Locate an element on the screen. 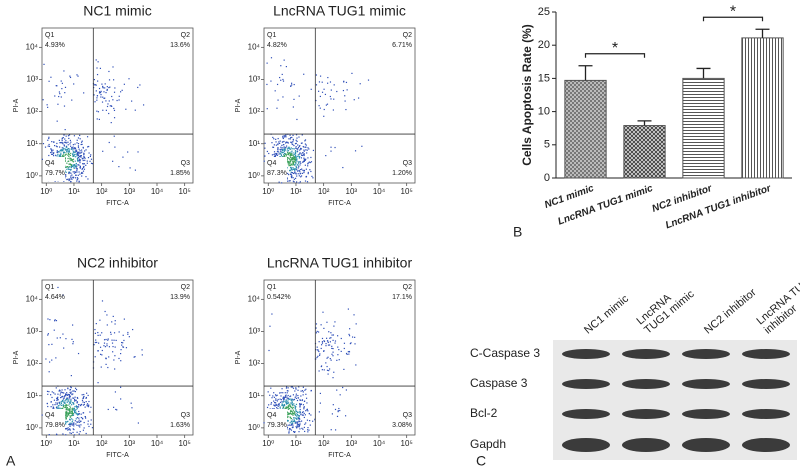 This screenshot has width=800, height=474. bar is located at coordinates (762, 108).